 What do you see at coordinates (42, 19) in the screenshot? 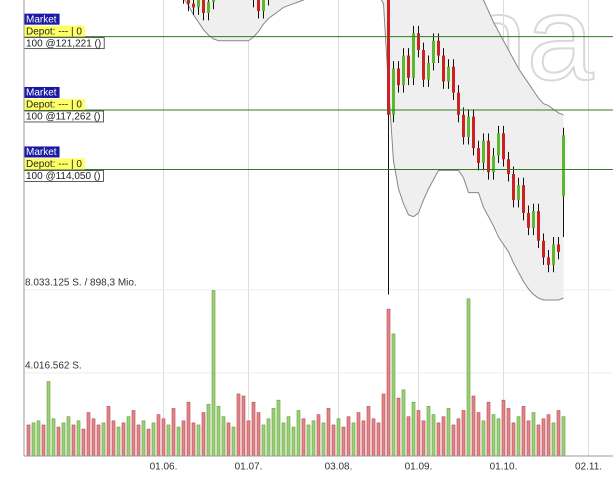
I see `order-label-box` at bounding box center [42, 19].